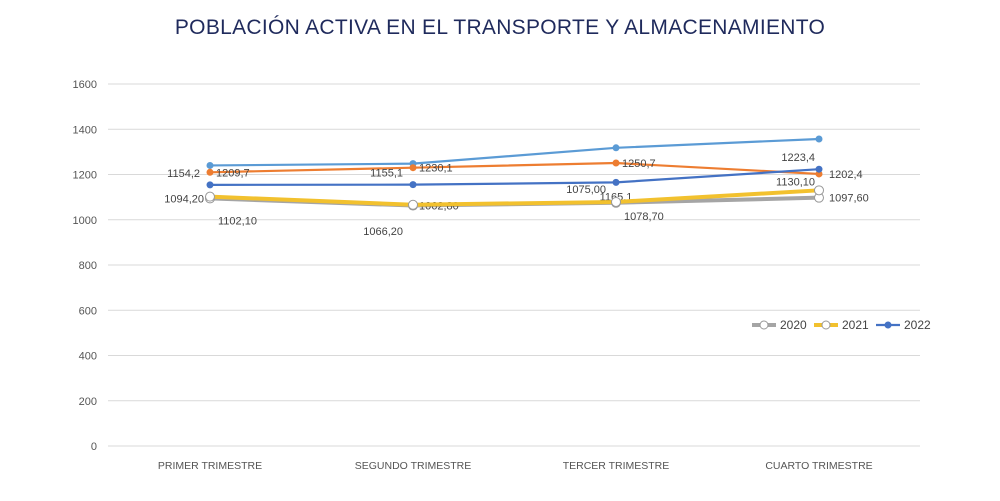 The width and height of the screenshot is (1000, 501). I want to click on series-line-2021, so click(514, 197).